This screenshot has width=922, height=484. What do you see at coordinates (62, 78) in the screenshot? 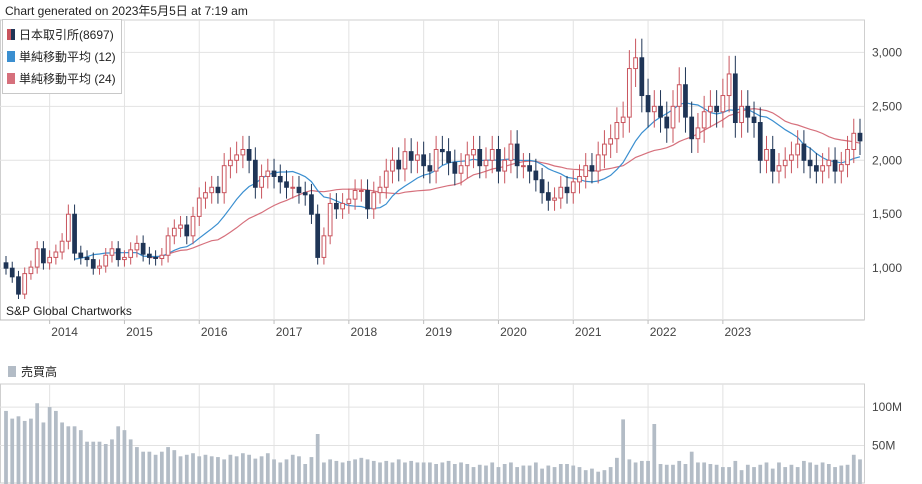
I see `legend-item-sma24: 単純移動平均 (24)` at bounding box center [62, 78].